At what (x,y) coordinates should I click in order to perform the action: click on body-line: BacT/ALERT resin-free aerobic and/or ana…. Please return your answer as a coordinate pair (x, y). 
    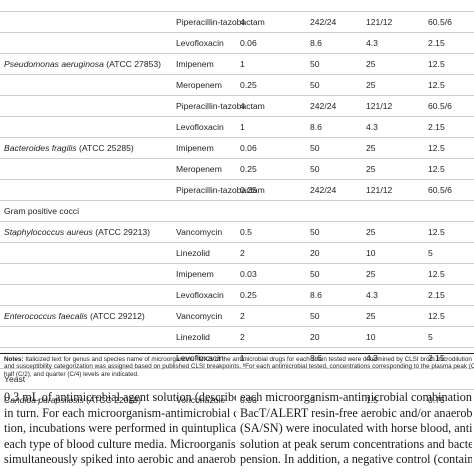
    Looking at the image, I should click on (356, 412).